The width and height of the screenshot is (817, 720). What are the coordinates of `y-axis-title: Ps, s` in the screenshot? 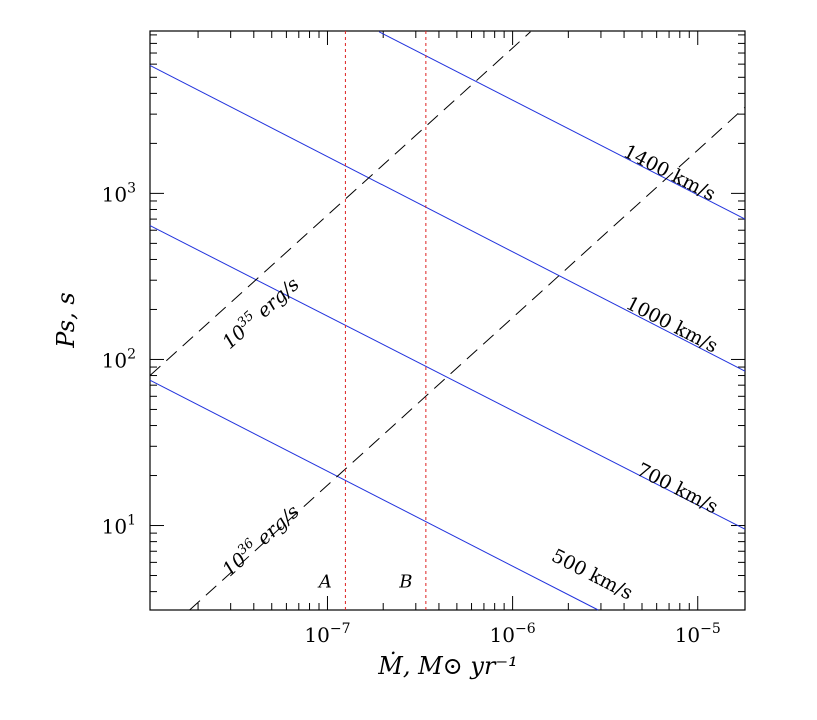 It's located at (66, 320).